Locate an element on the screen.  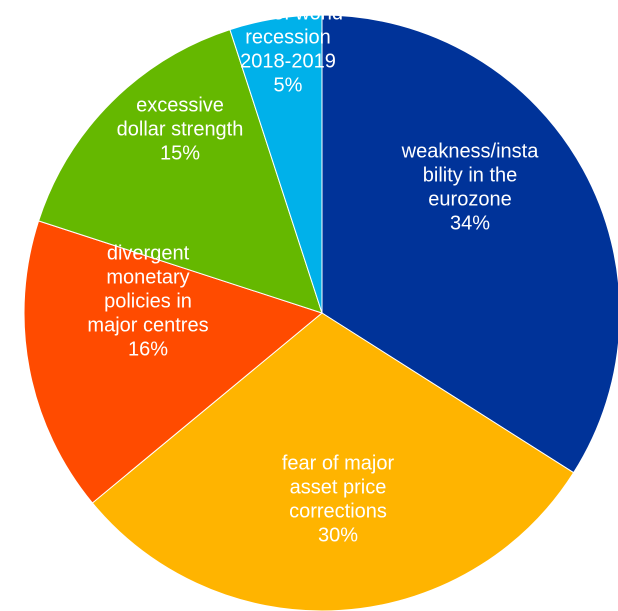
slice-label-line: asset price is located at coordinates (338, 487).